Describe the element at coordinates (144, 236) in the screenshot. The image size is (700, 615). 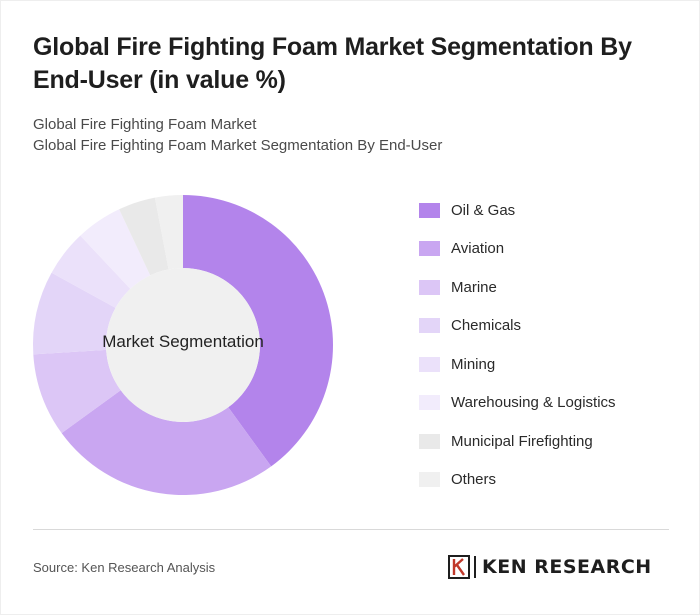
I see `donut-slice-municipal-firefighting` at that location.